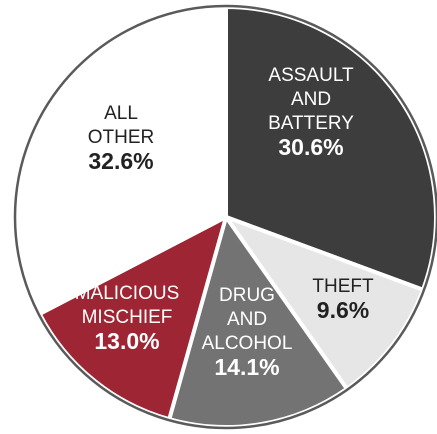 Image resolution: width=437 pixels, height=434 pixels. I want to click on slice-percent-label: 14.1%, so click(246, 367).